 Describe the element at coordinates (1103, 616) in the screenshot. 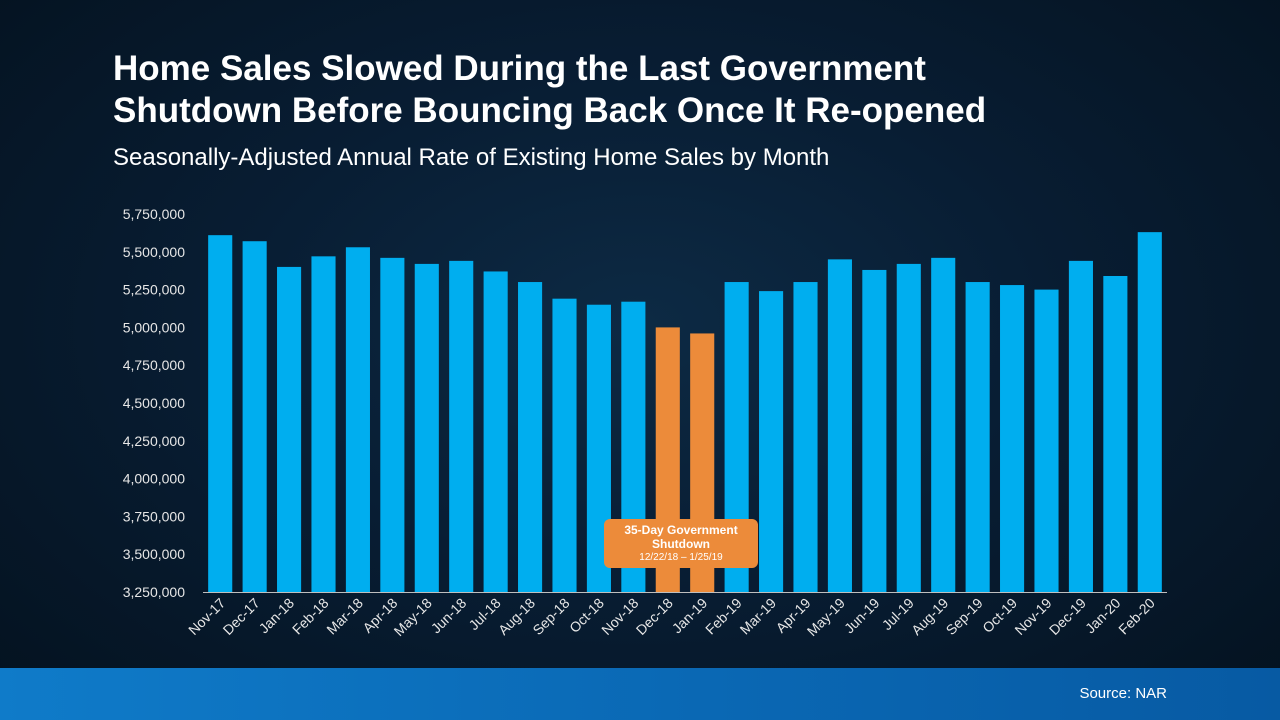

I see `x-tick-label: Jan-20` at that location.